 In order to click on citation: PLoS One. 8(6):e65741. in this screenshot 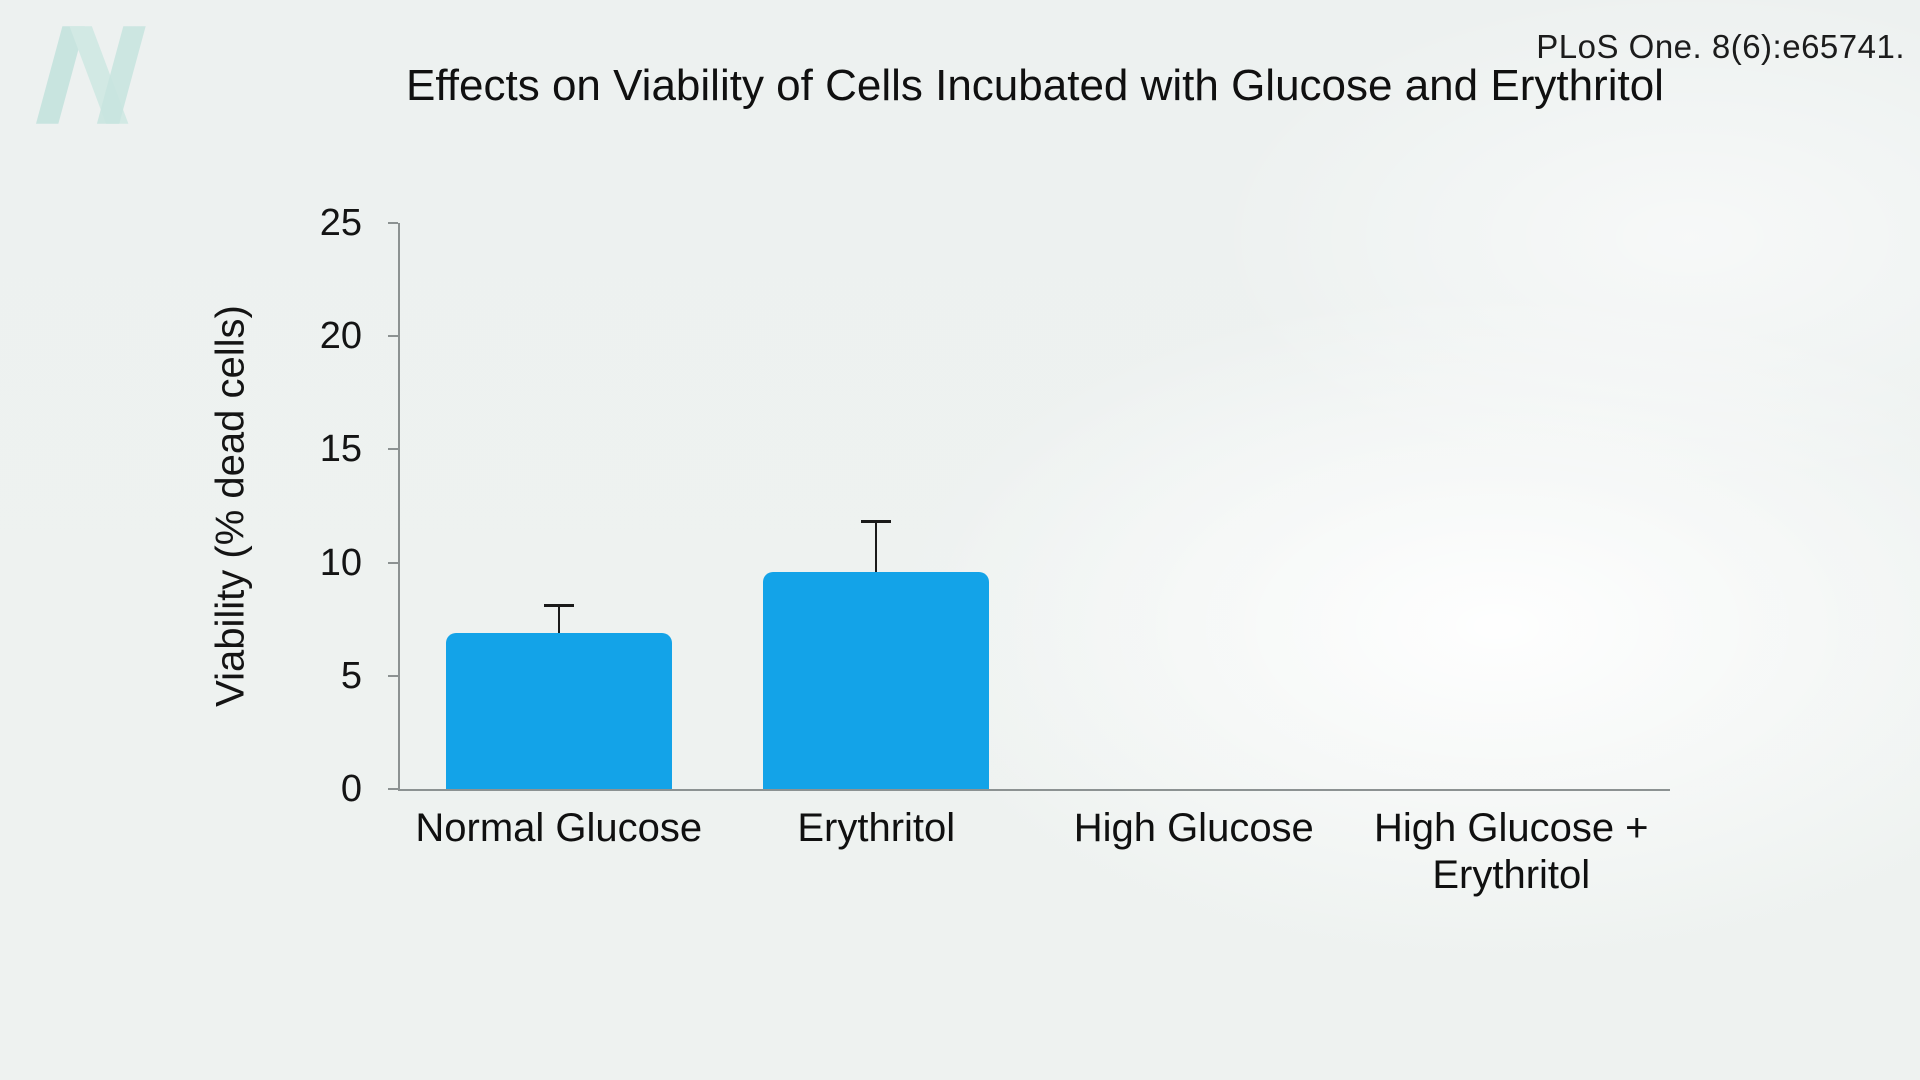, I will do `click(1720, 46)`.